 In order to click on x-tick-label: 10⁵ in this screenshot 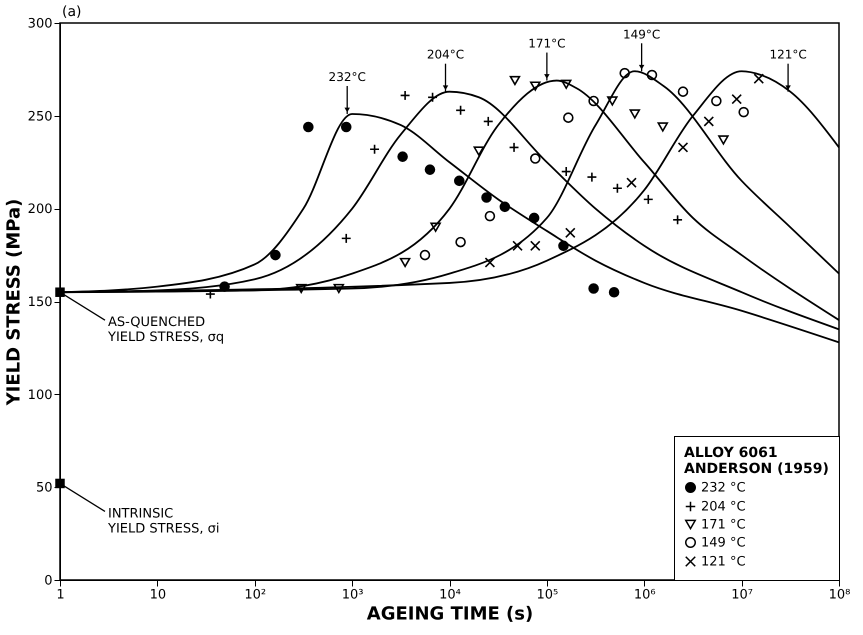, I will do `click(547, 595)`.